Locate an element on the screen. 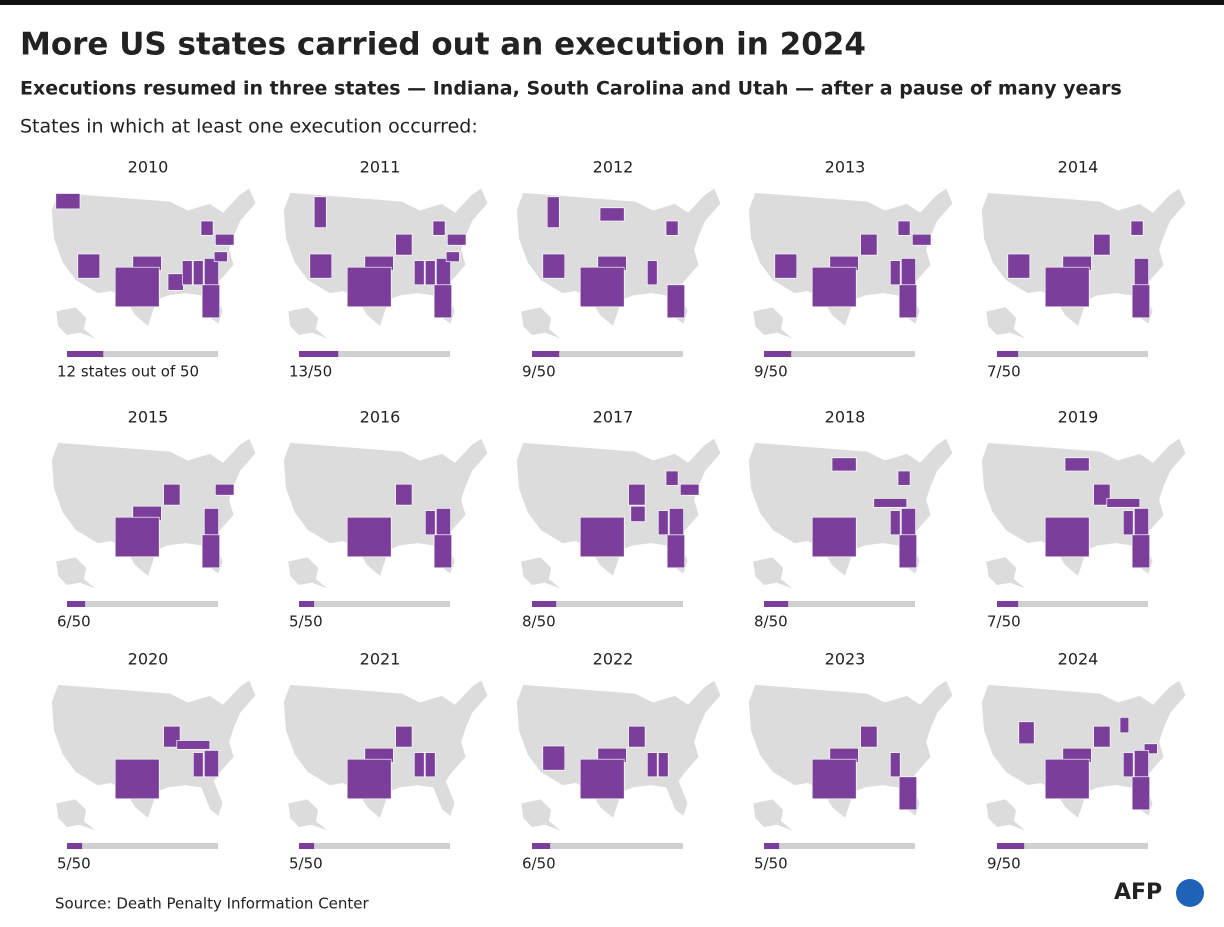 Image resolution: width=1224 pixels, height=927 pixels. year-label: 2024 is located at coordinates (1078, 659).